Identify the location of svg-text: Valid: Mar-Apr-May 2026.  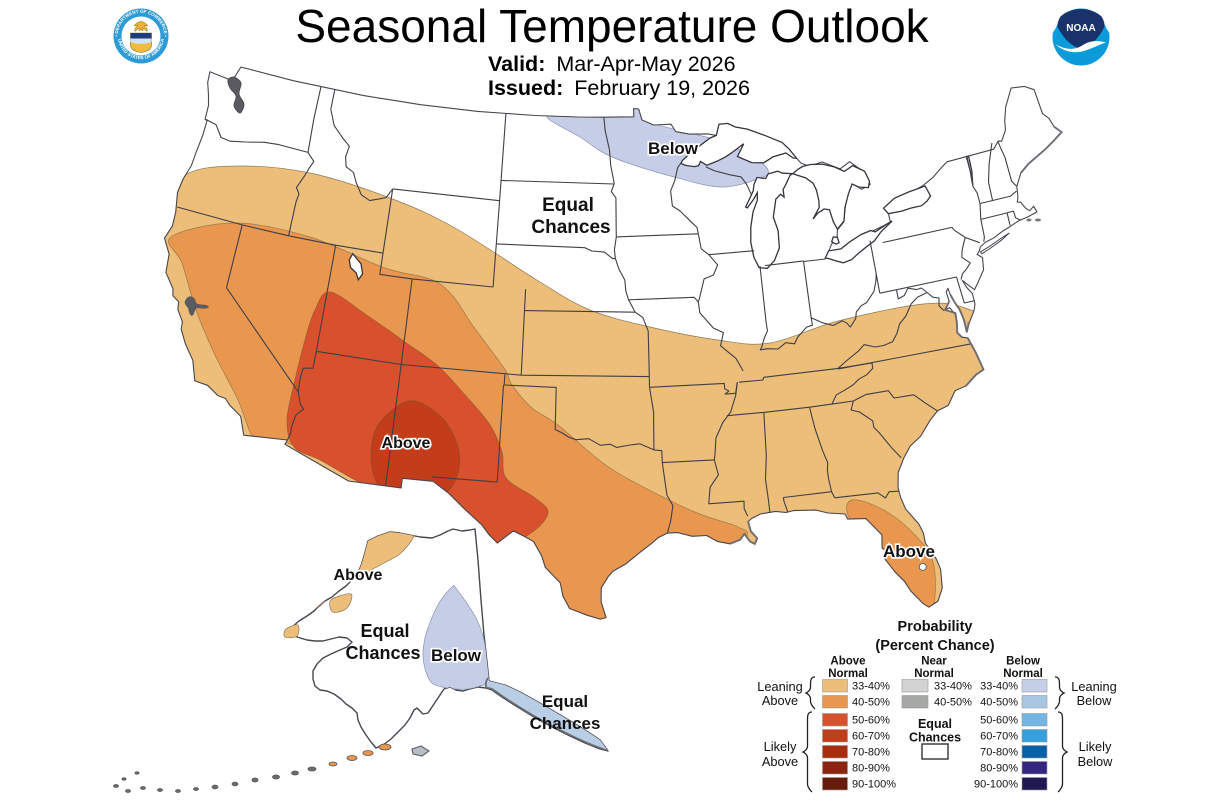
(612, 64).